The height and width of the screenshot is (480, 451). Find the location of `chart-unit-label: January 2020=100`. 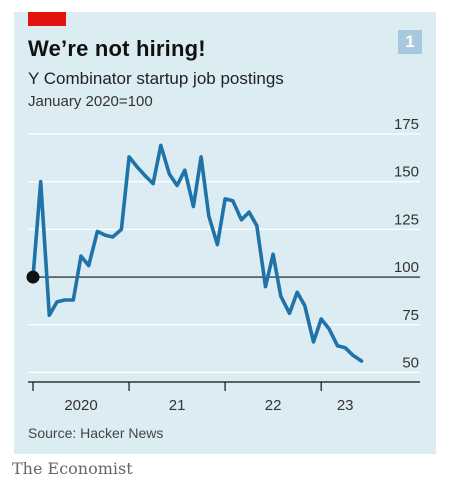

chart-unit-label: January 2020=100 is located at coordinates (90, 101).